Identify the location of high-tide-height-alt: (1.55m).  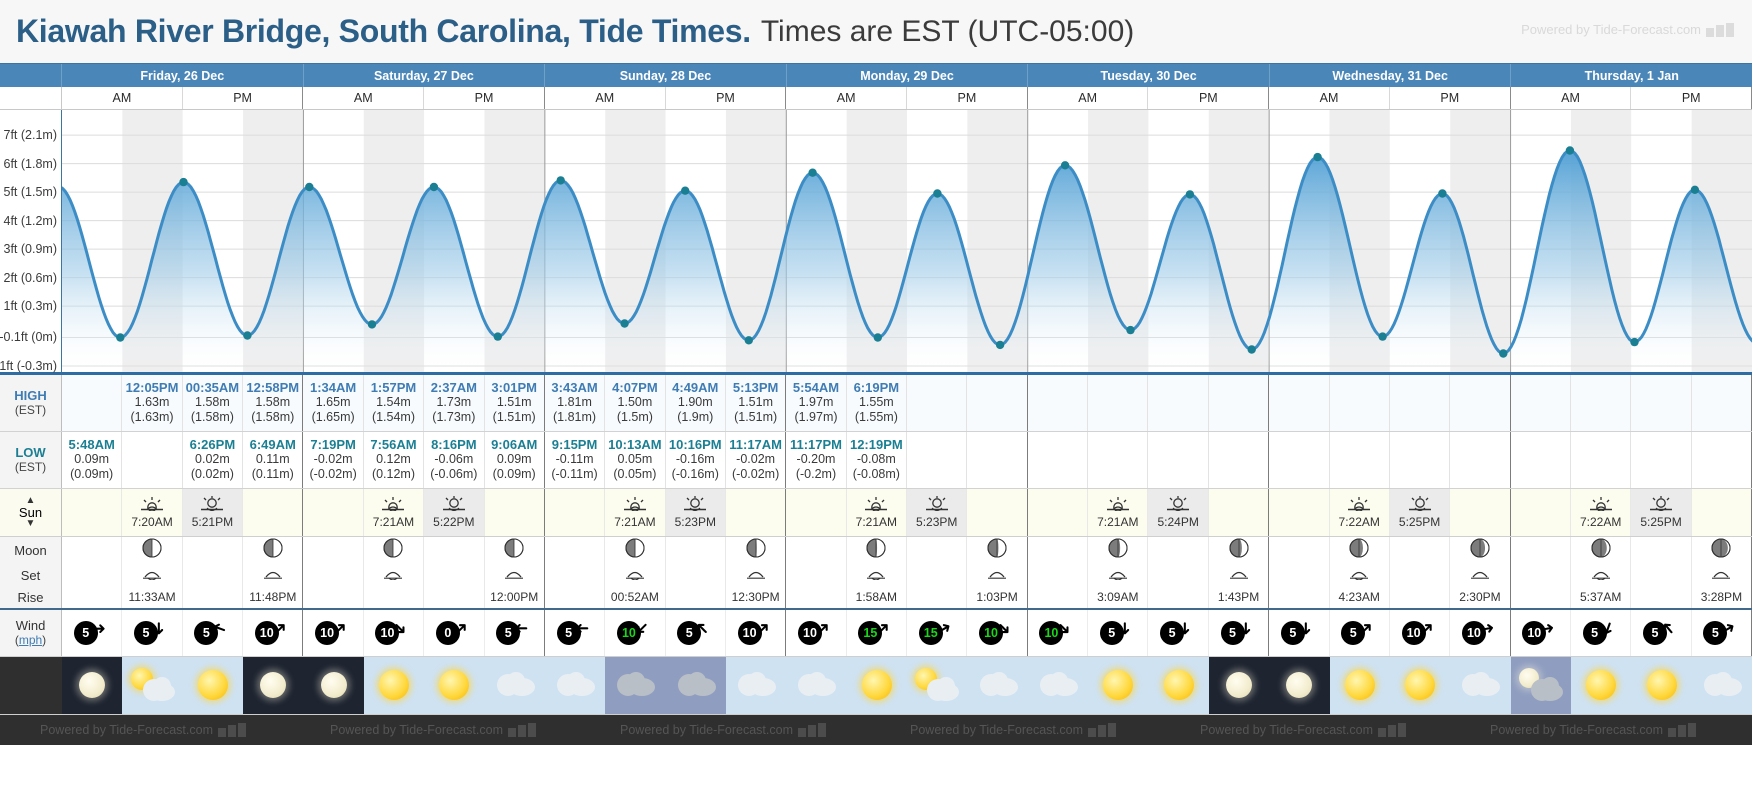
(876, 417).